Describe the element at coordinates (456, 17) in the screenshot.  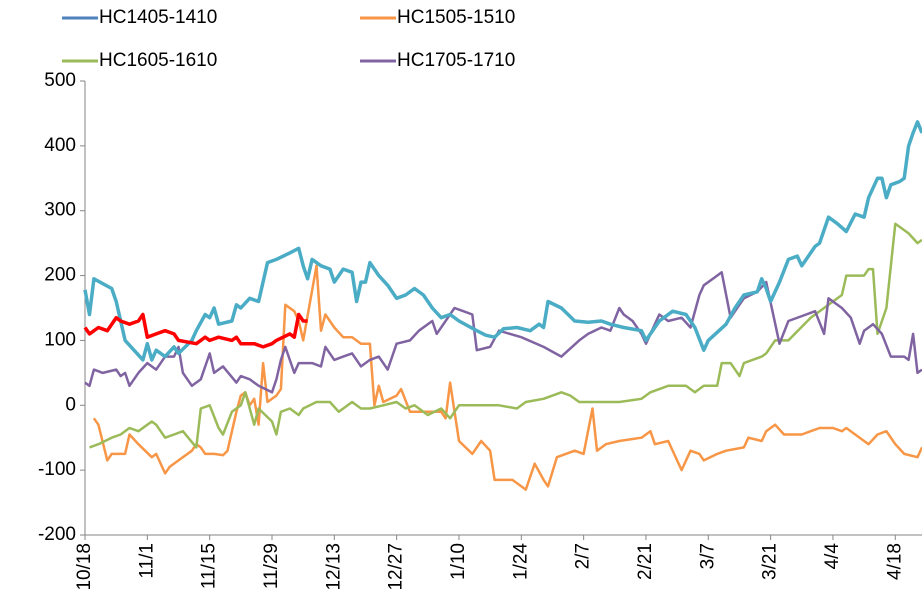
I see `legend-label: HC1505-1510` at that location.